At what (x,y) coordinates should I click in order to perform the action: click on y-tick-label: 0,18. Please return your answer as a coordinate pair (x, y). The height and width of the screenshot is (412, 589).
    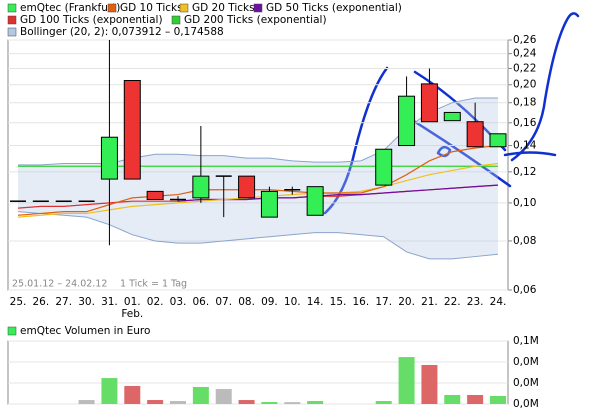
    Looking at the image, I should click on (524, 103).